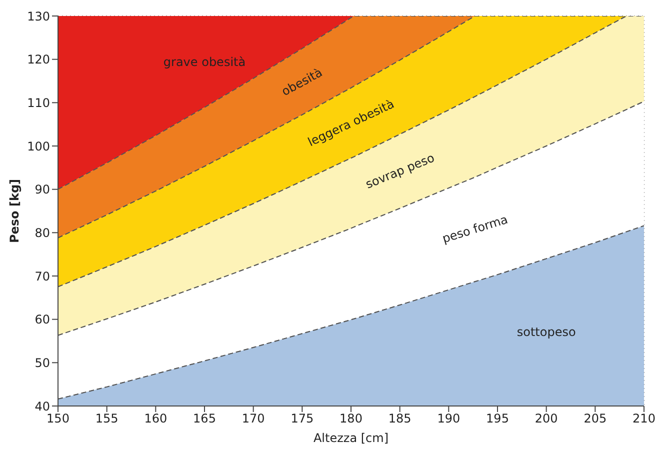  I want to click on y-tick-label: 70, so click(42, 276).